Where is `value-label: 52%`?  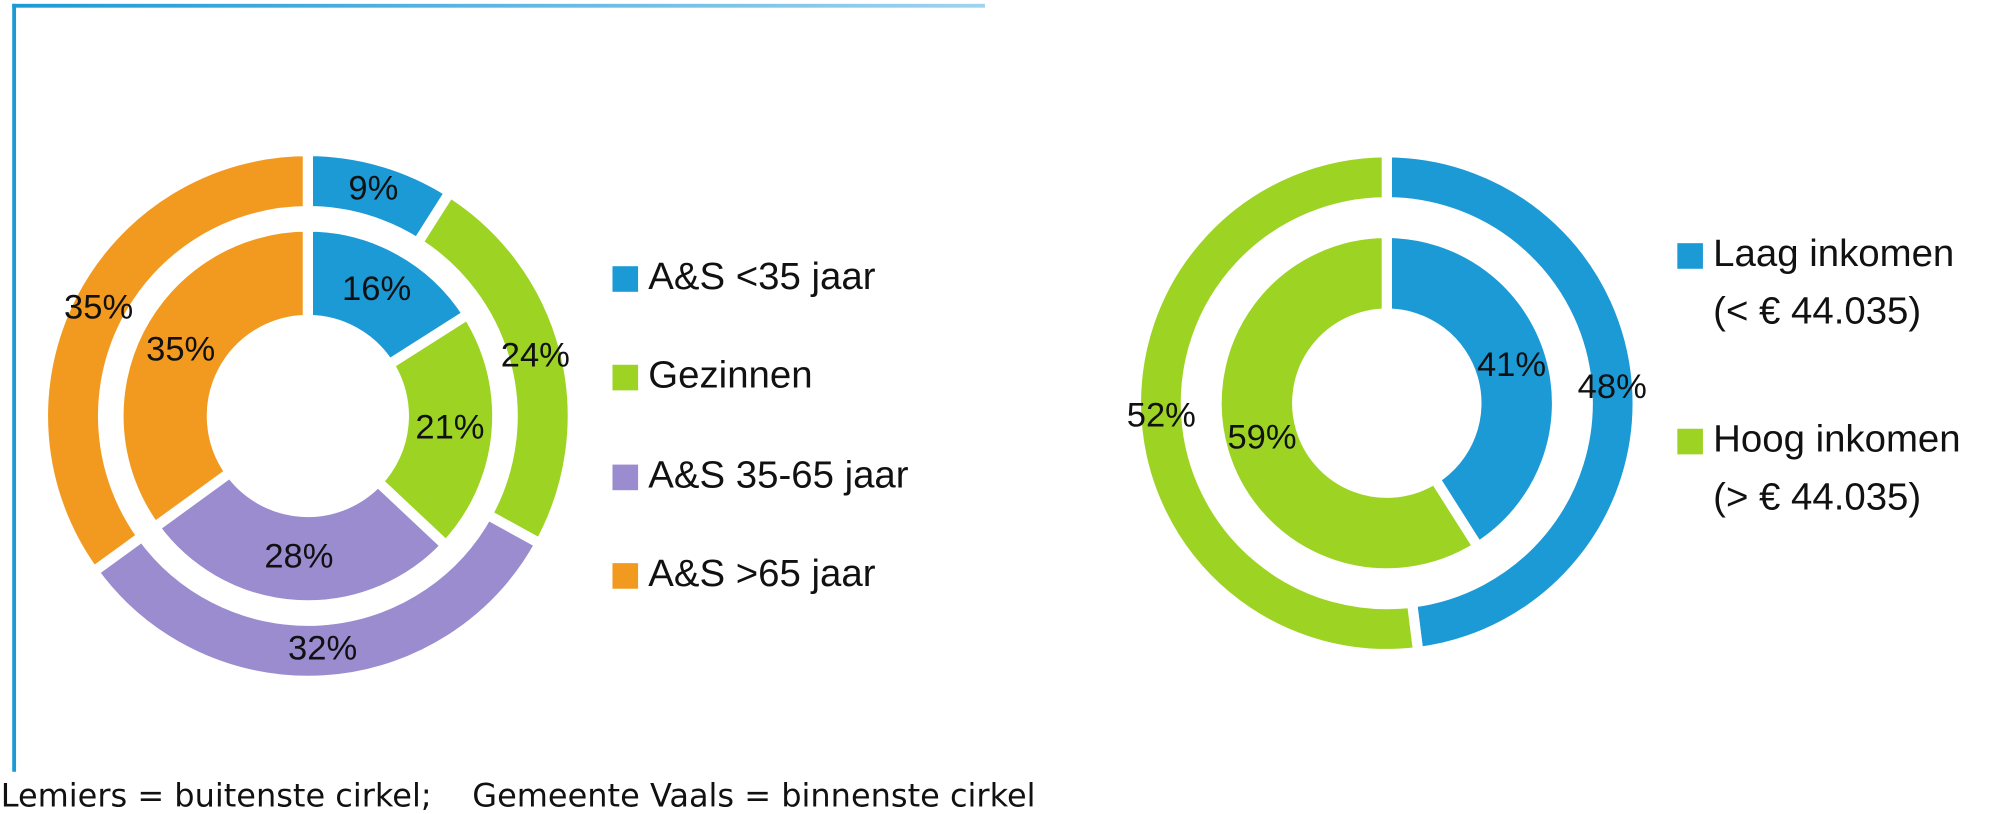
value-label: 52% is located at coordinates (1161, 415).